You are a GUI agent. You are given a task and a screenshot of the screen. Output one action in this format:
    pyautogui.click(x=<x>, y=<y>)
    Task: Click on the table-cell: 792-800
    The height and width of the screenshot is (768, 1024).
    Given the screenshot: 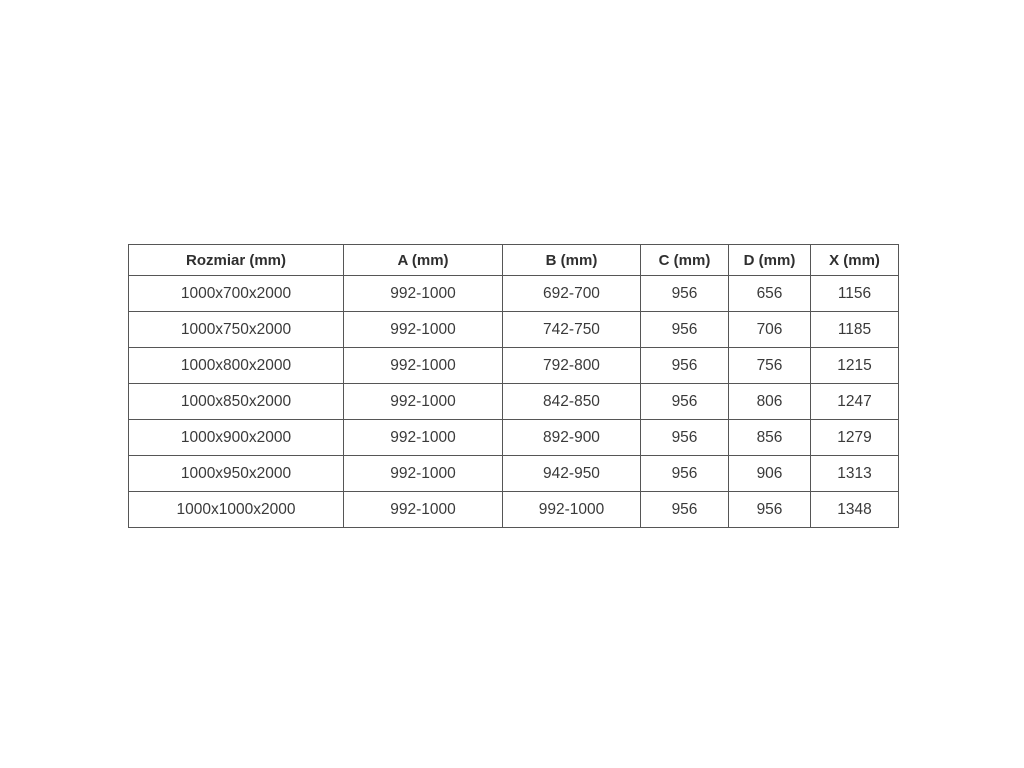 What is the action you would take?
    pyautogui.click(x=571, y=365)
    